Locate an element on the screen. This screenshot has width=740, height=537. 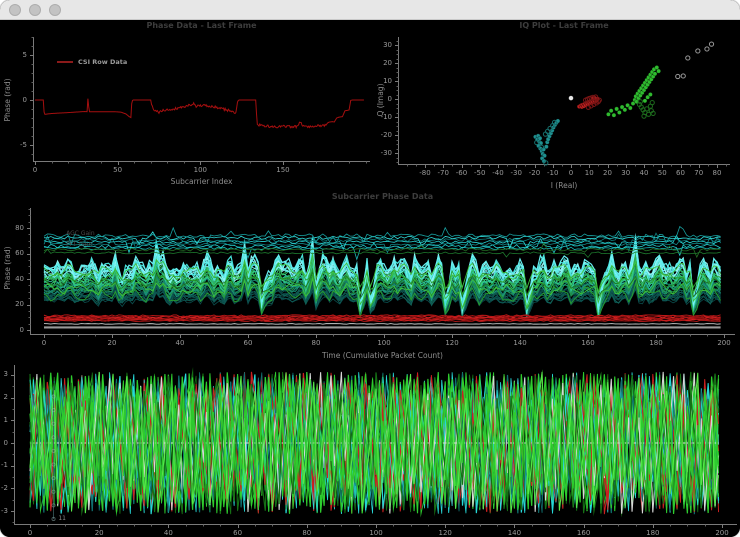
y-tick-label: -20 is located at coordinates (386, 134).